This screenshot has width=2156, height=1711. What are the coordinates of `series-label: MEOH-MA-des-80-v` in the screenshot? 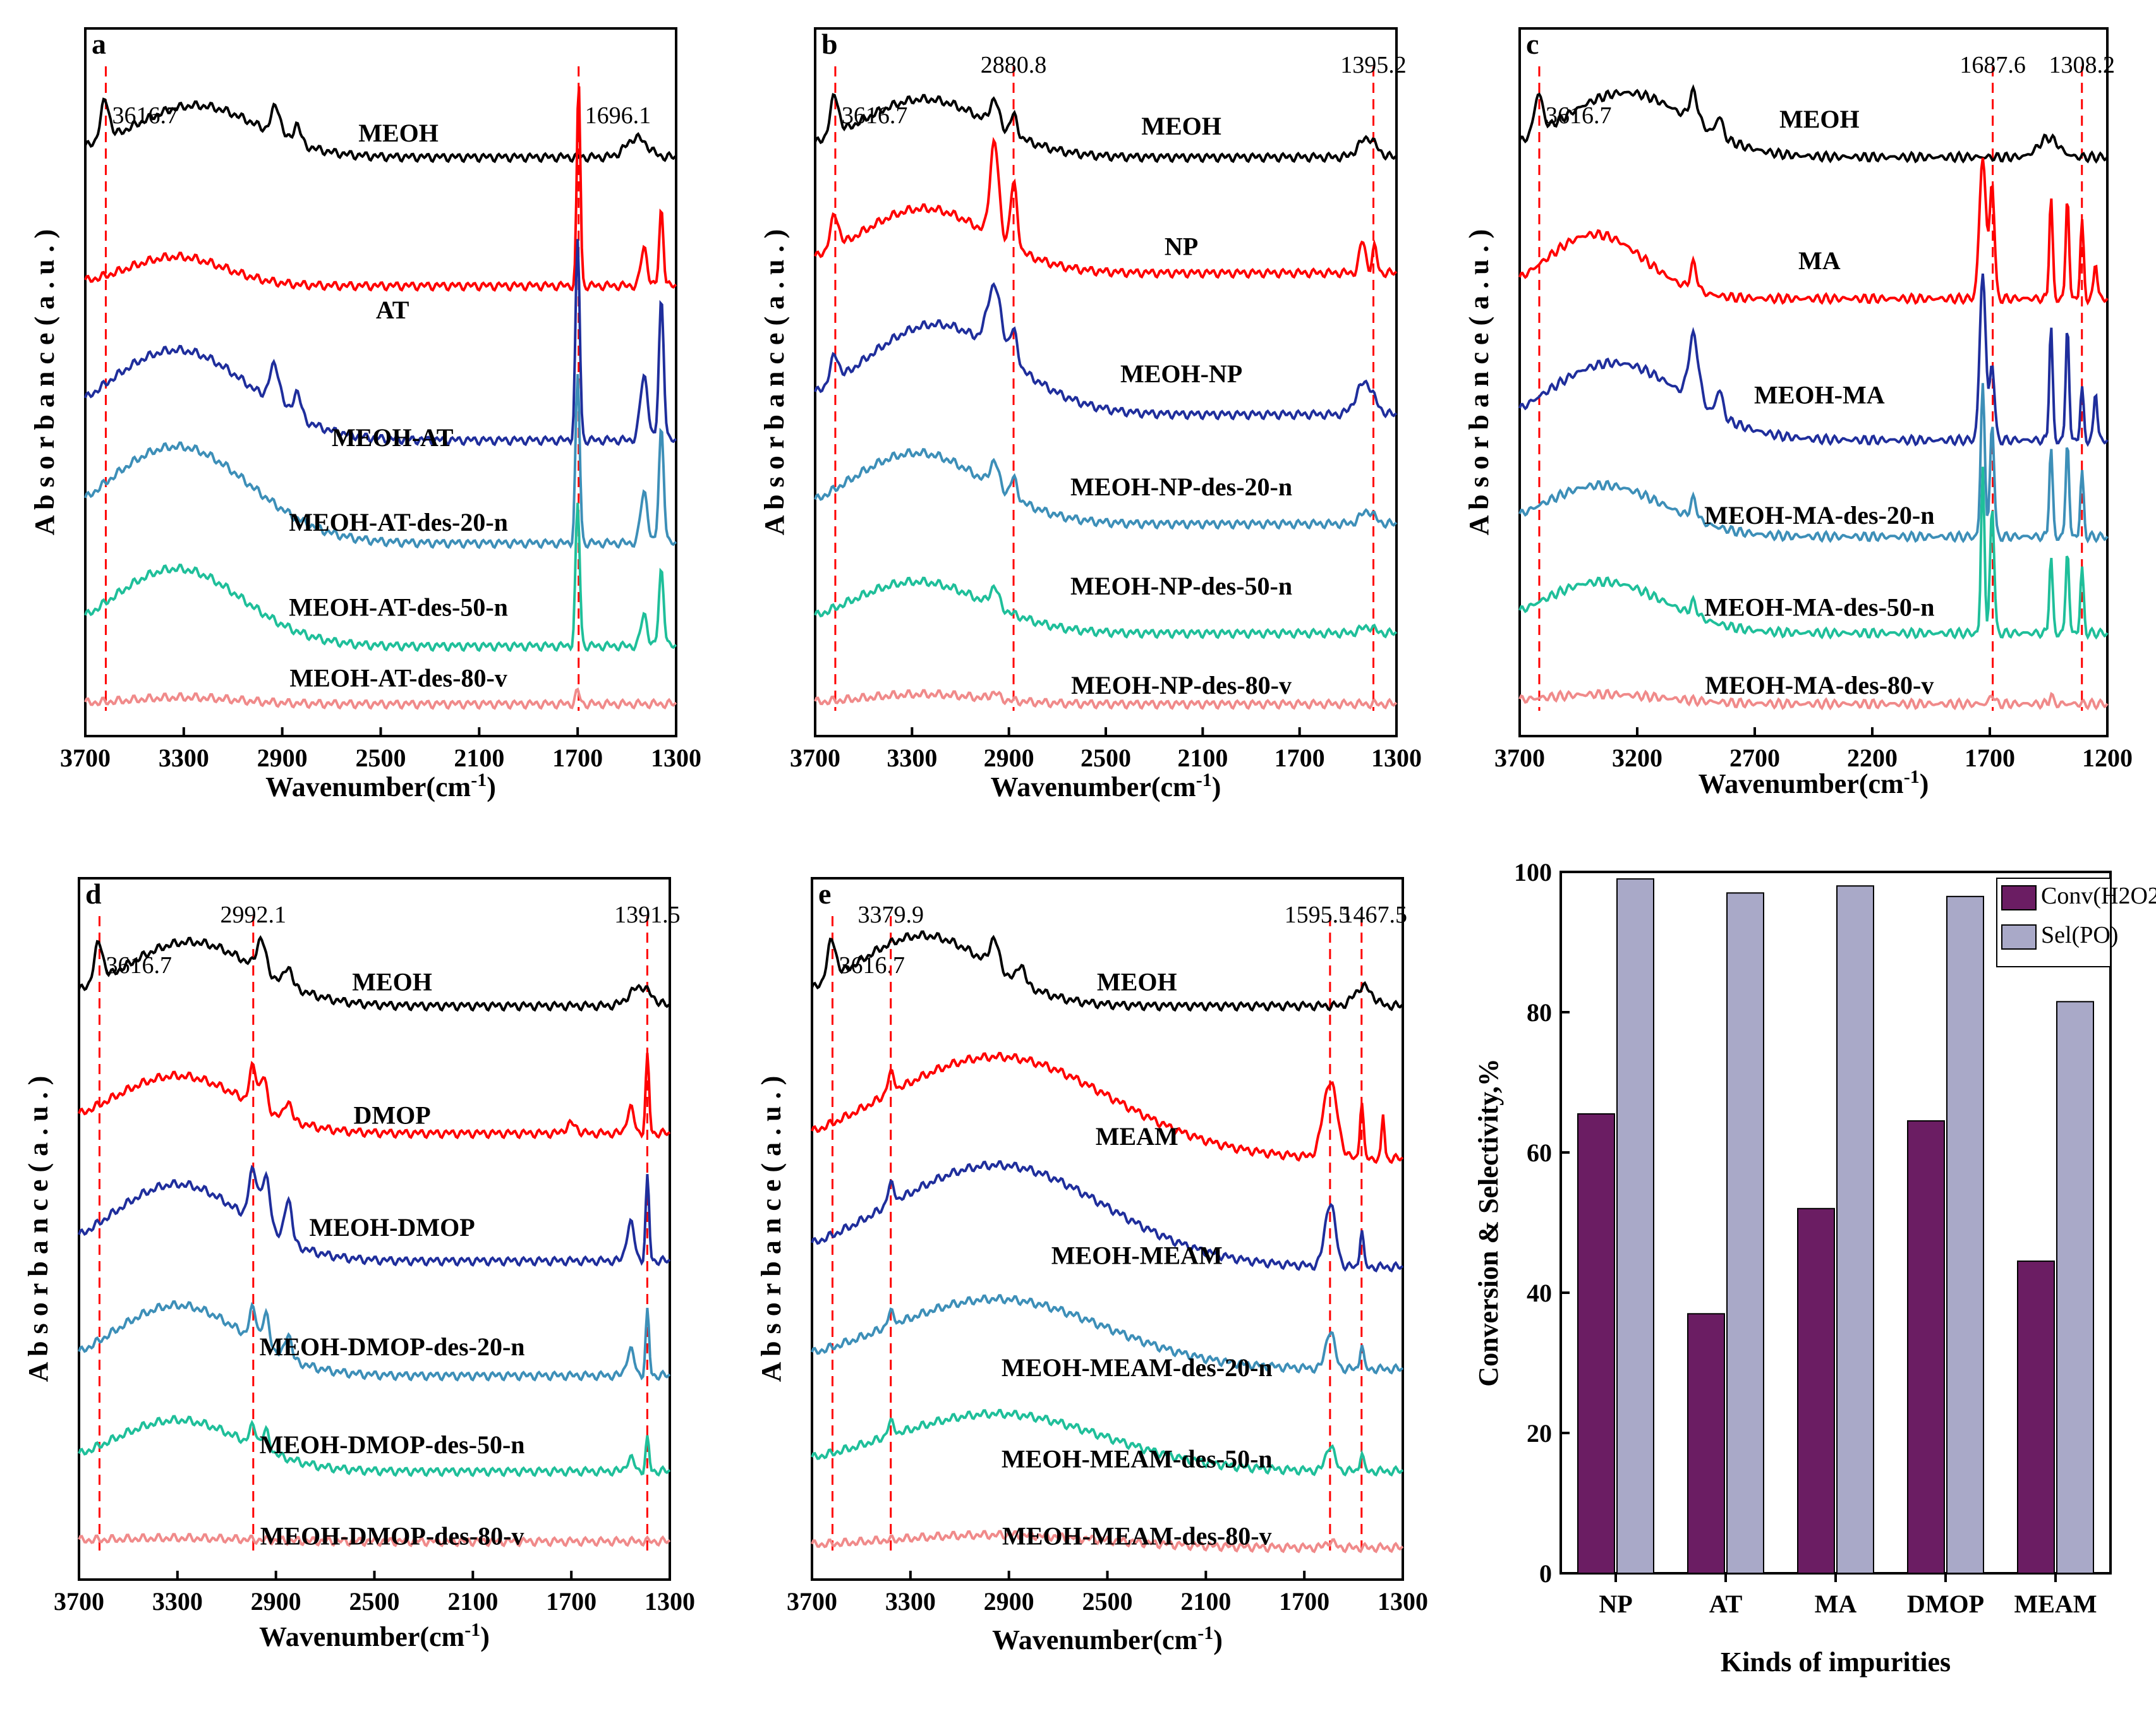 It's located at (1819, 685).